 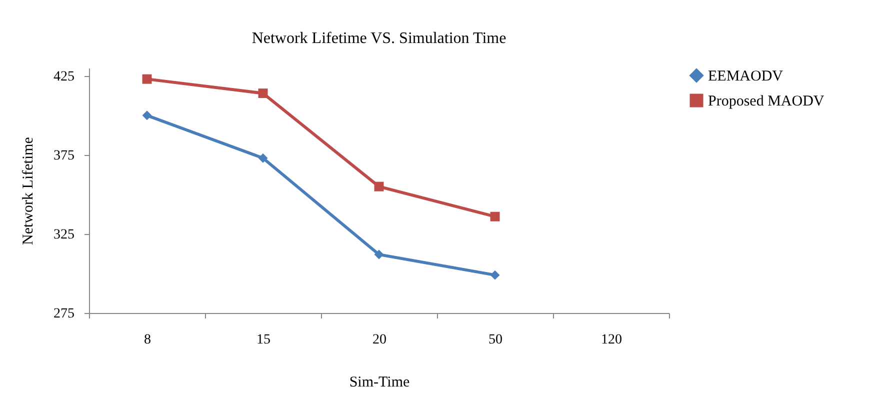 What do you see at coordinates (746, 76) in the screenshot?
I see `legend-label: EEMAODV` at bounding box center [746, 76].